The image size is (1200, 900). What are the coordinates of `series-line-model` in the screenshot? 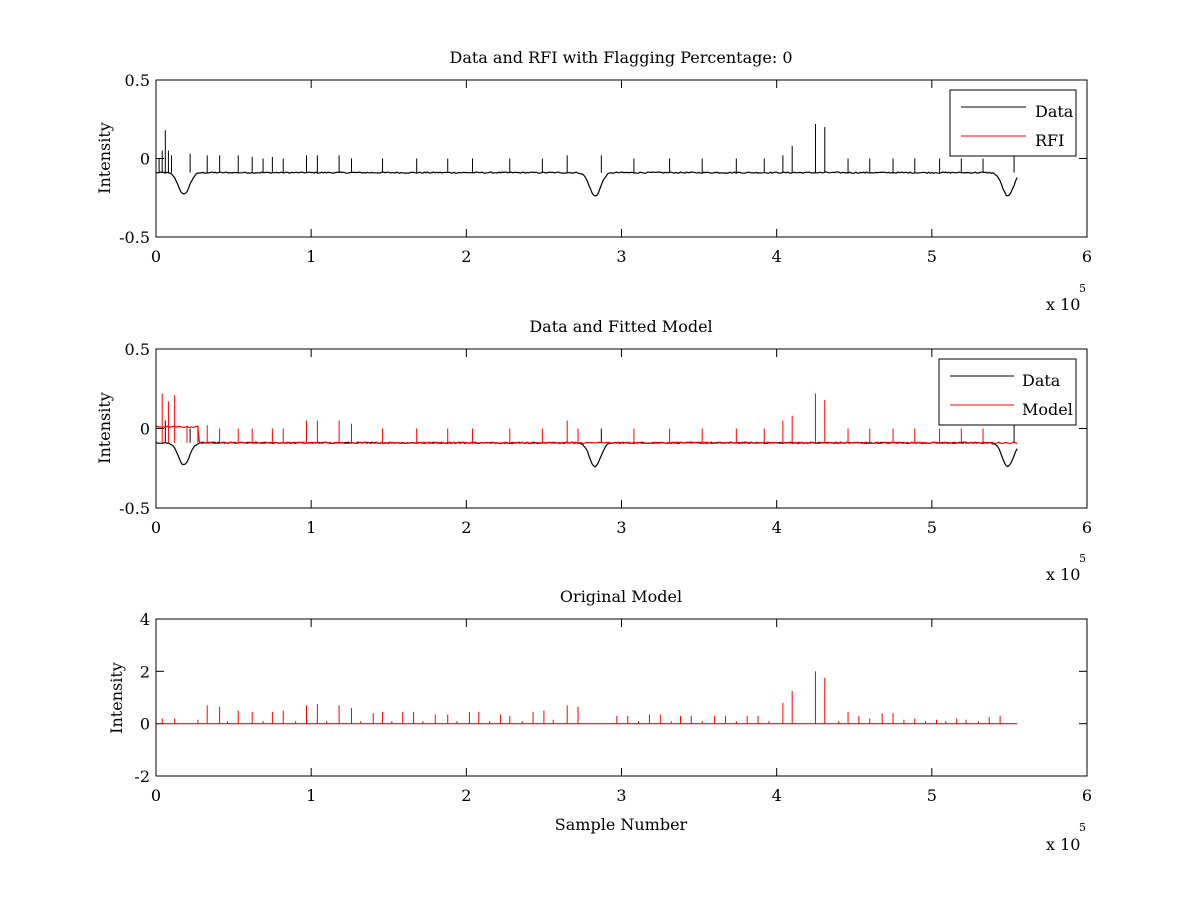 It's located at (586, 435).